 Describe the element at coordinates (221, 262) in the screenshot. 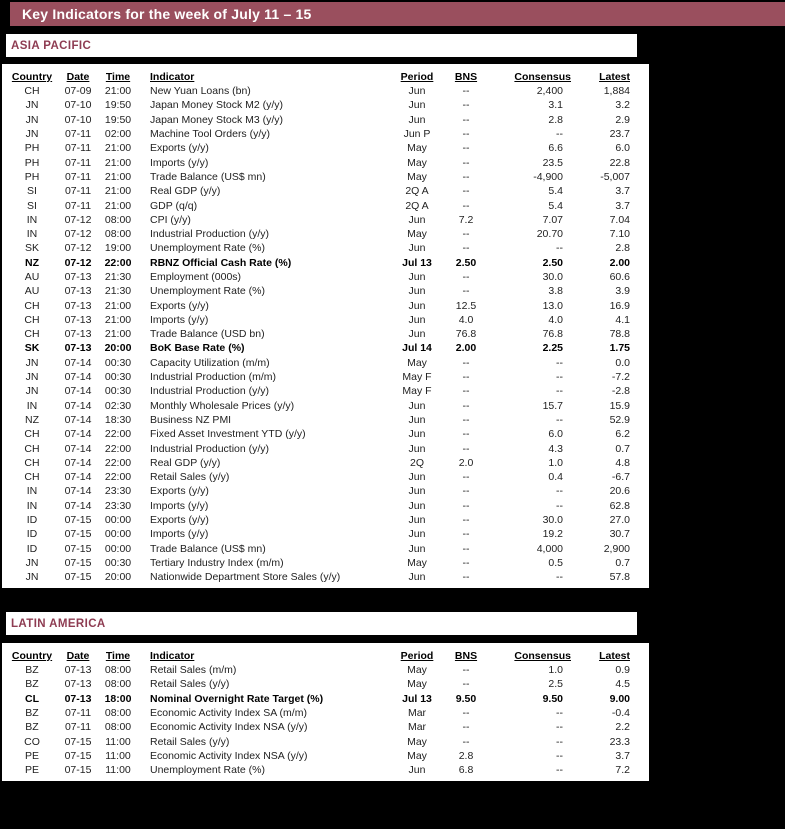

I see `cell-indicator: RBNZ Official Cash Rate (%)` at that location.